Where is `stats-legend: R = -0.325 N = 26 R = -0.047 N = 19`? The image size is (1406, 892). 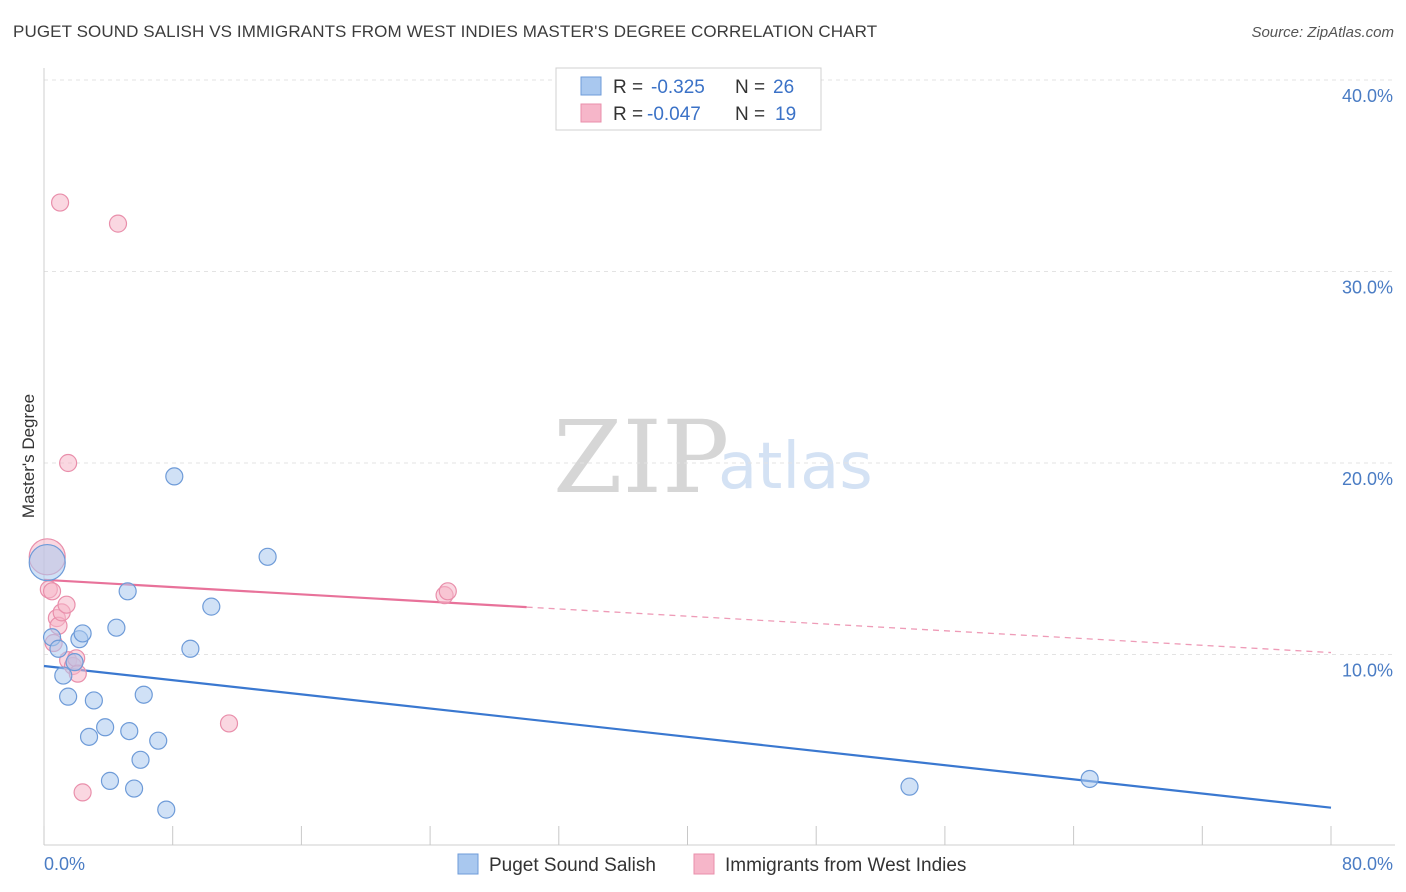 stats-legend: R = -0.325 N = 26 R = -0.047 N = 19 is located at coordinates (688, 99).